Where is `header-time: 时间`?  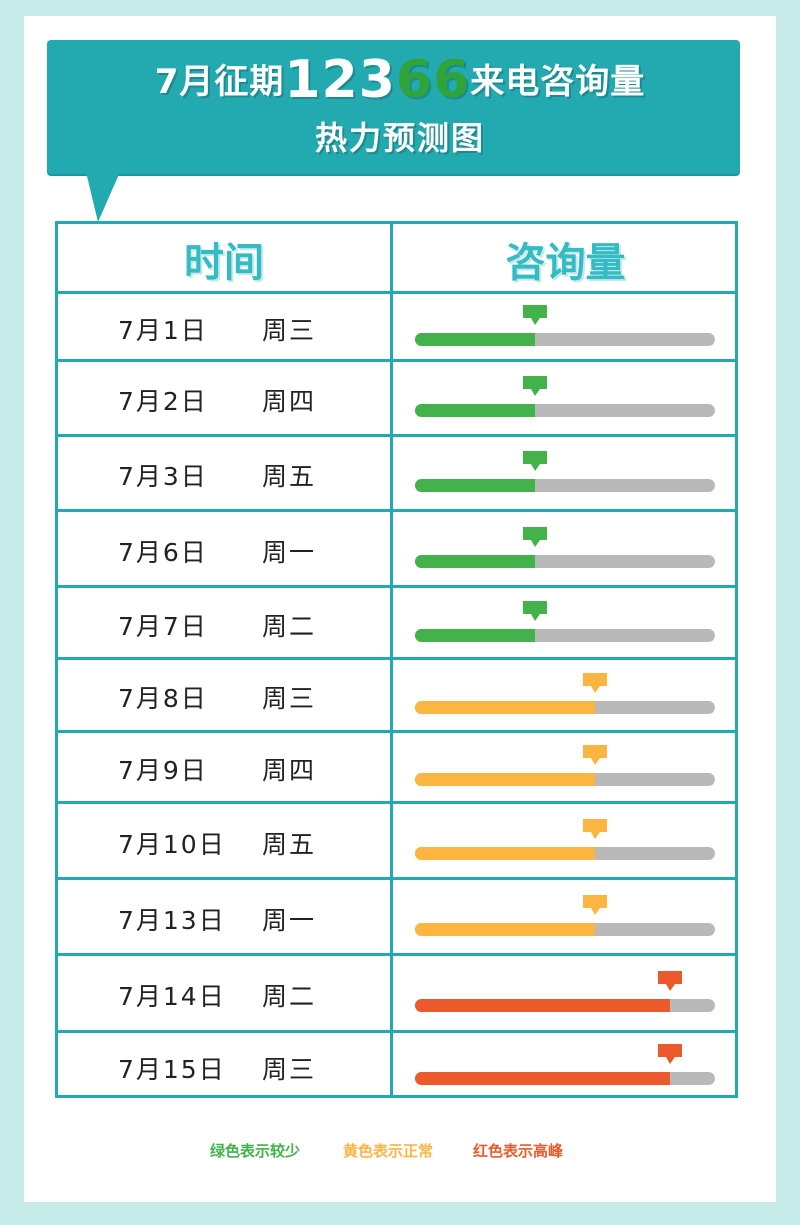
header-time: 时间 is located at coordinates (224, 263).